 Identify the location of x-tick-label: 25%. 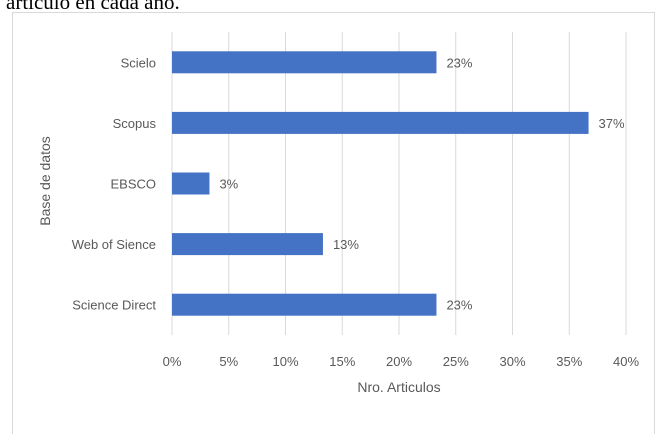
(456, 361).